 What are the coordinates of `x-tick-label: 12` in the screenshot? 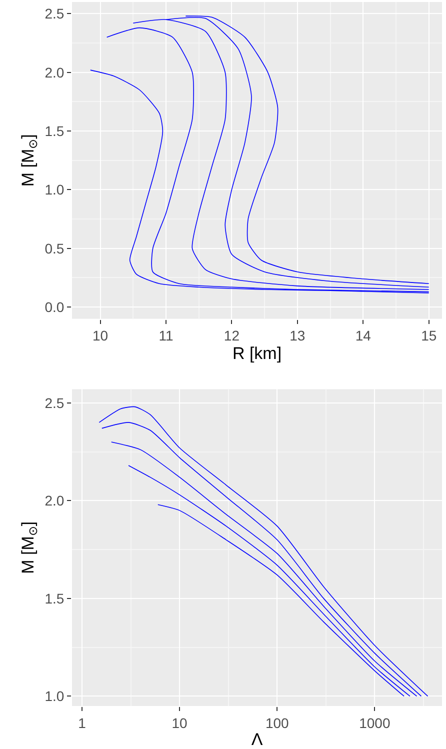 It's located at (232, 336).